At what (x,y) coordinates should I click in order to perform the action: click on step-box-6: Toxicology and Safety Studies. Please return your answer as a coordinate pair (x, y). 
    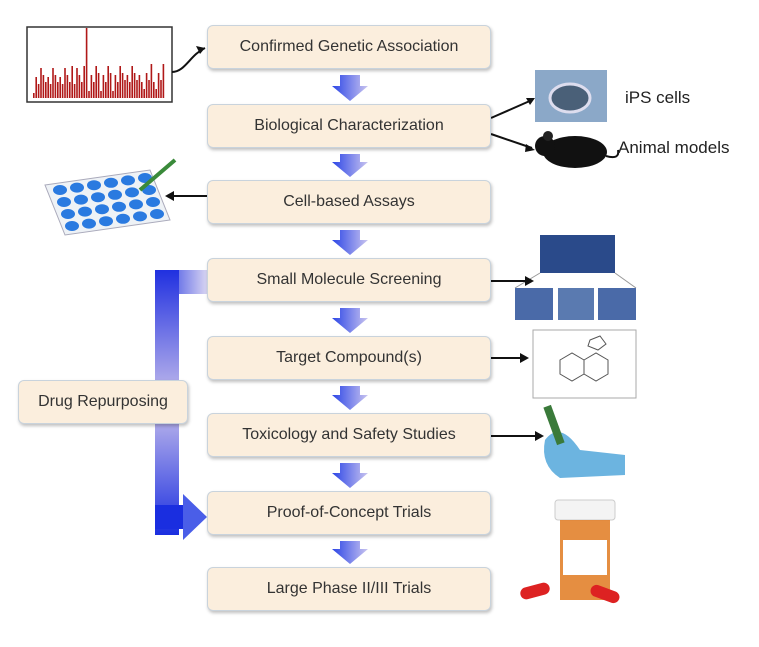
    Looking at the image, I should click on (349, 435).